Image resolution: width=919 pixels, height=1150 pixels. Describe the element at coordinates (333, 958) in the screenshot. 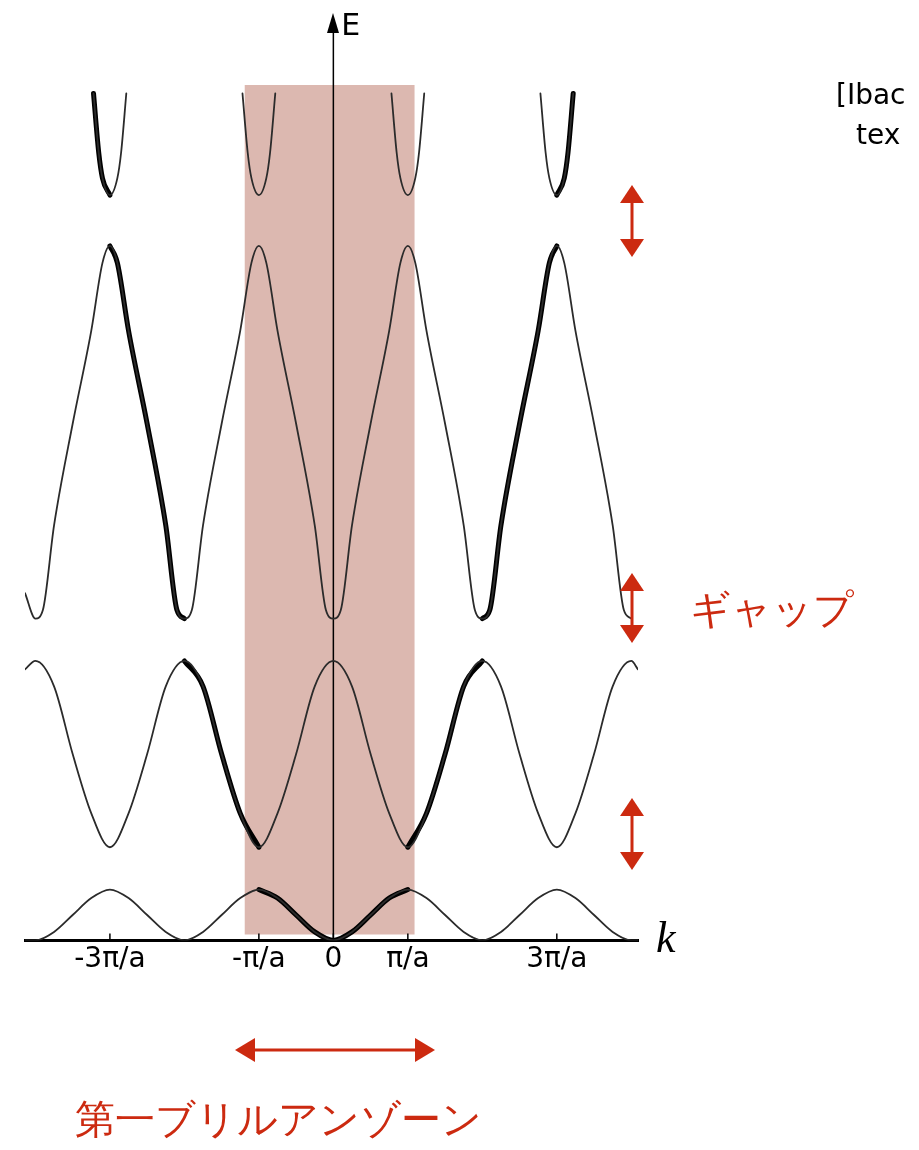

I see `x-tick-label: 0` at that location.